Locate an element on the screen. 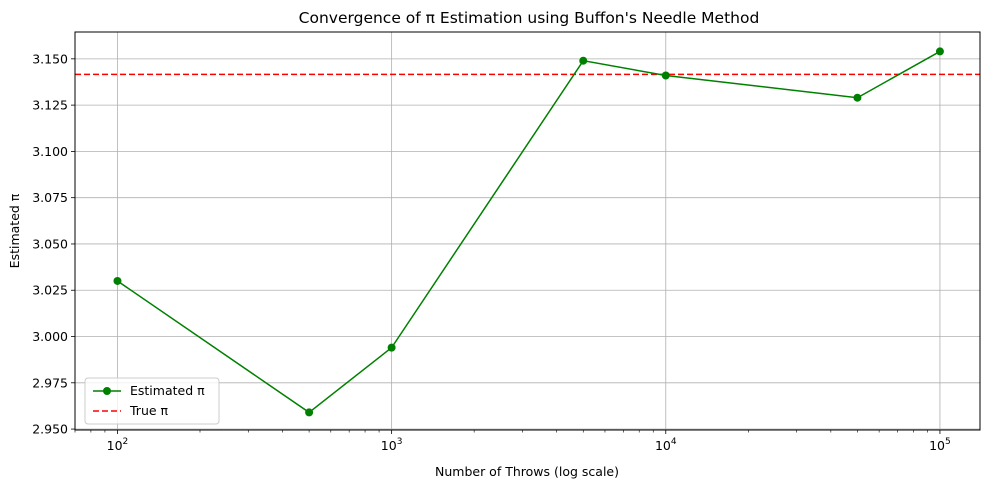  legend-estimated-marker is located at coordinates (107, 391).